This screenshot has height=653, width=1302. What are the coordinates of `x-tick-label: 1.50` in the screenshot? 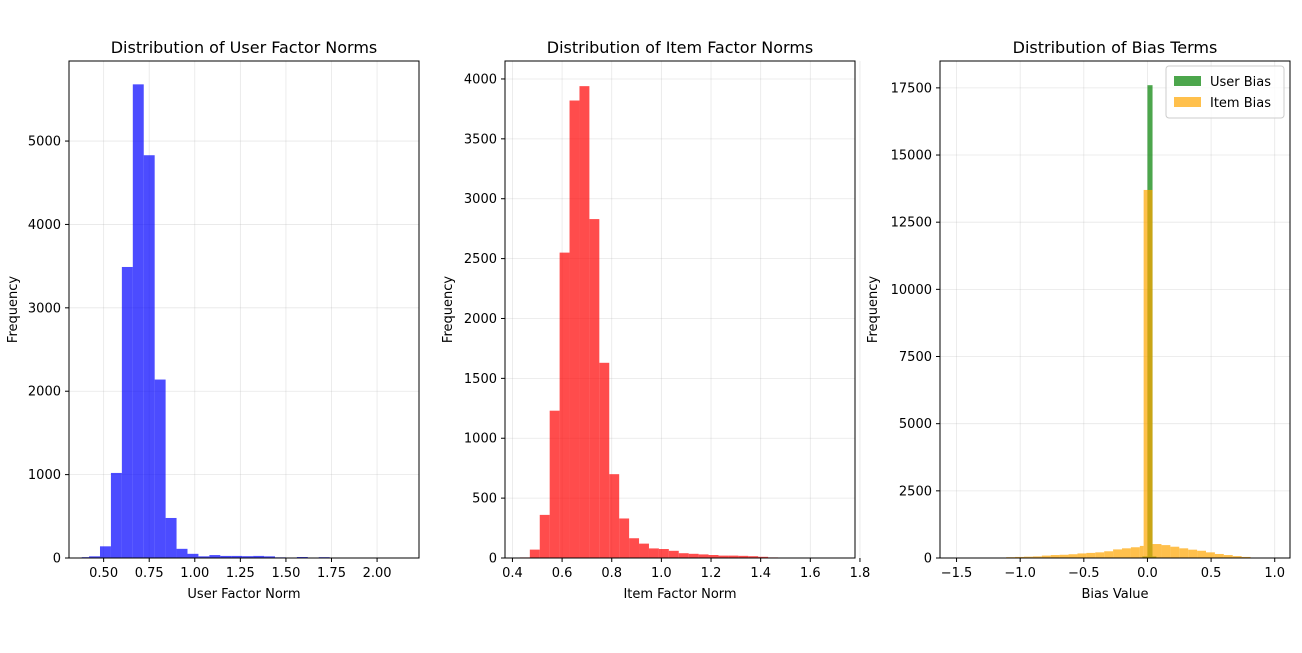 It's located at (285, 573).